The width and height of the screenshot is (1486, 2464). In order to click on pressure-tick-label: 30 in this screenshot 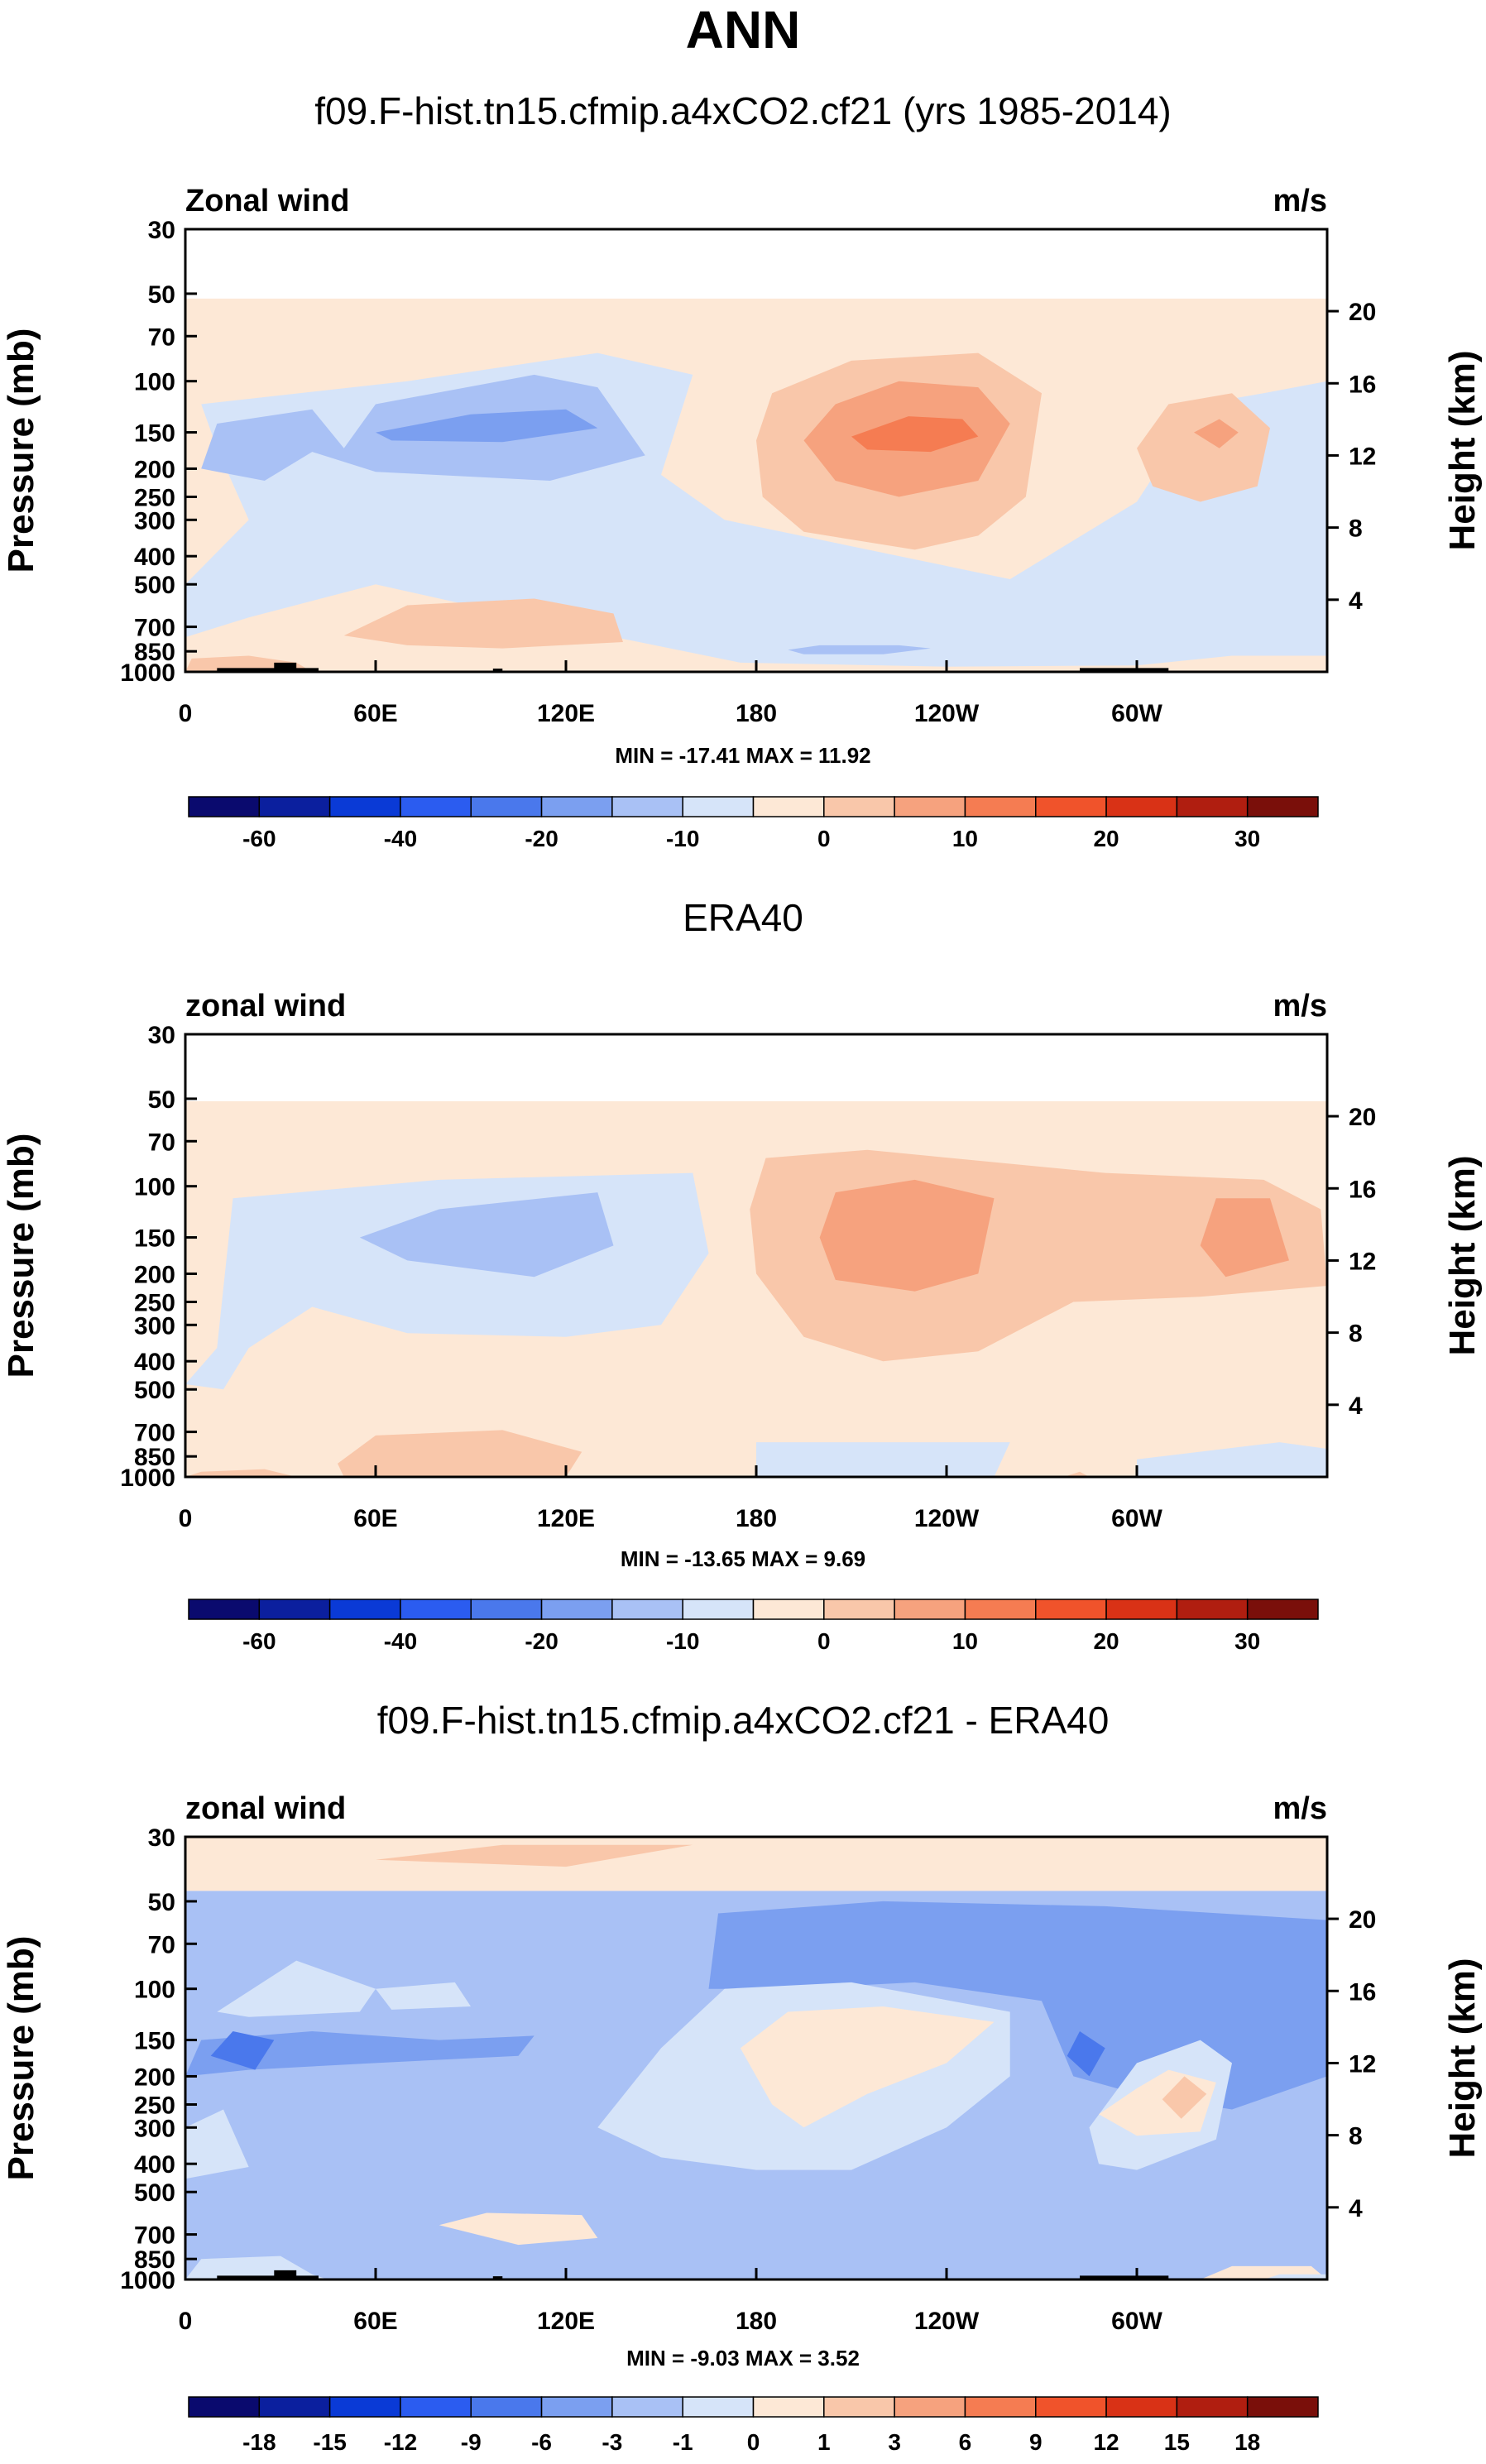, I will do `click(161, 1035)`.